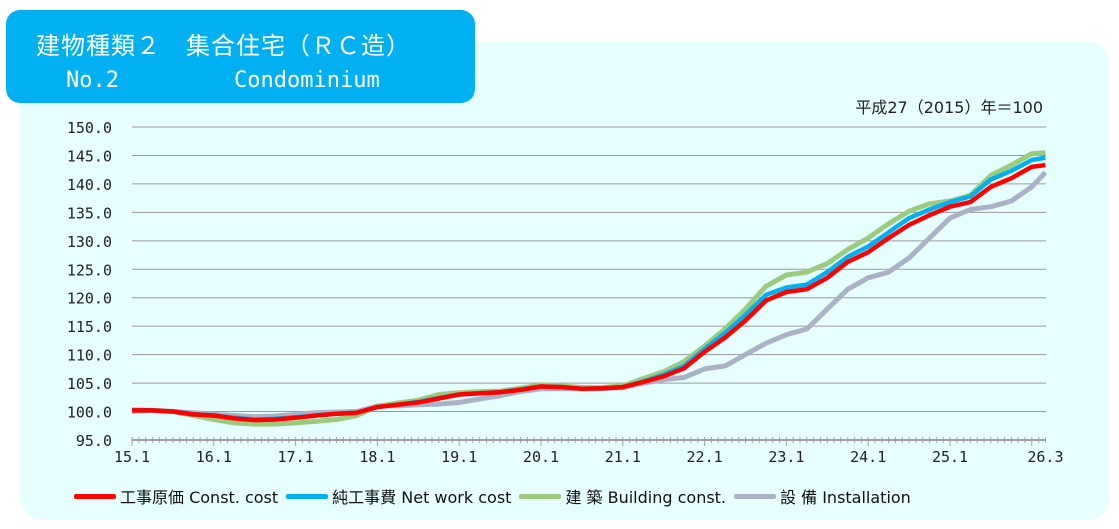  I want to click on x-tick-label: 26.3, so click(1045, 457).